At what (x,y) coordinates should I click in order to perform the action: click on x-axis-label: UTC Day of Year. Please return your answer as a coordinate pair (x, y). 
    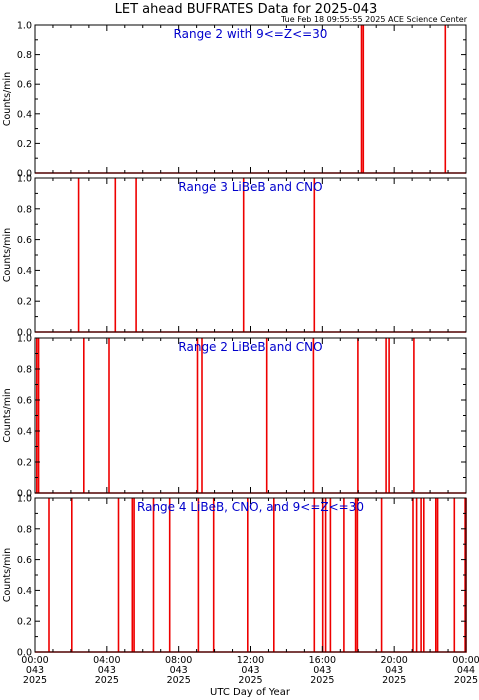
    Looking at the image, I should click on (250, 692).